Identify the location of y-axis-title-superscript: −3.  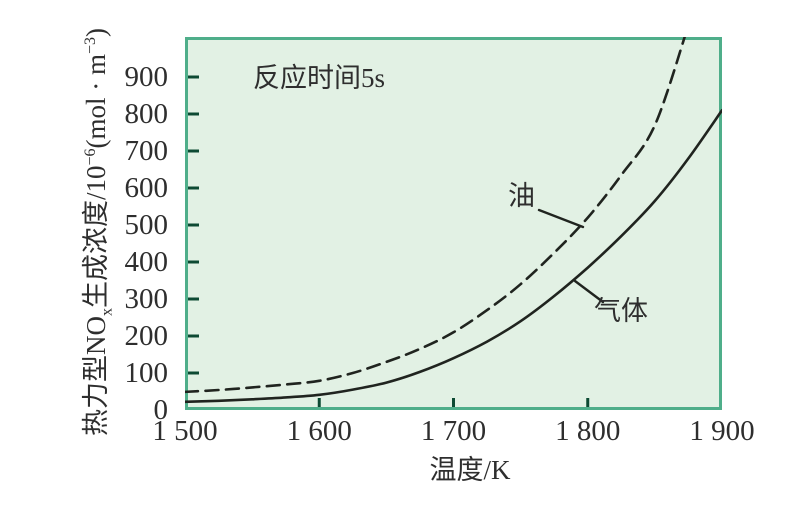
(90, 45).